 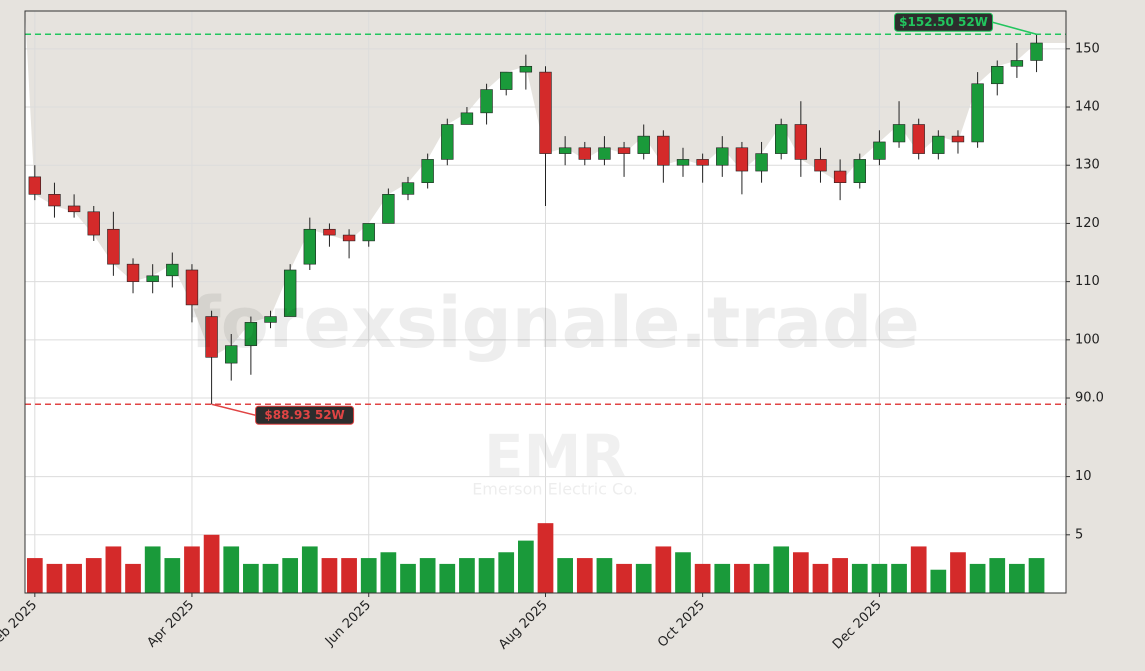 I want to click on y-tick-label: 110, so click(x=1087, y=281).